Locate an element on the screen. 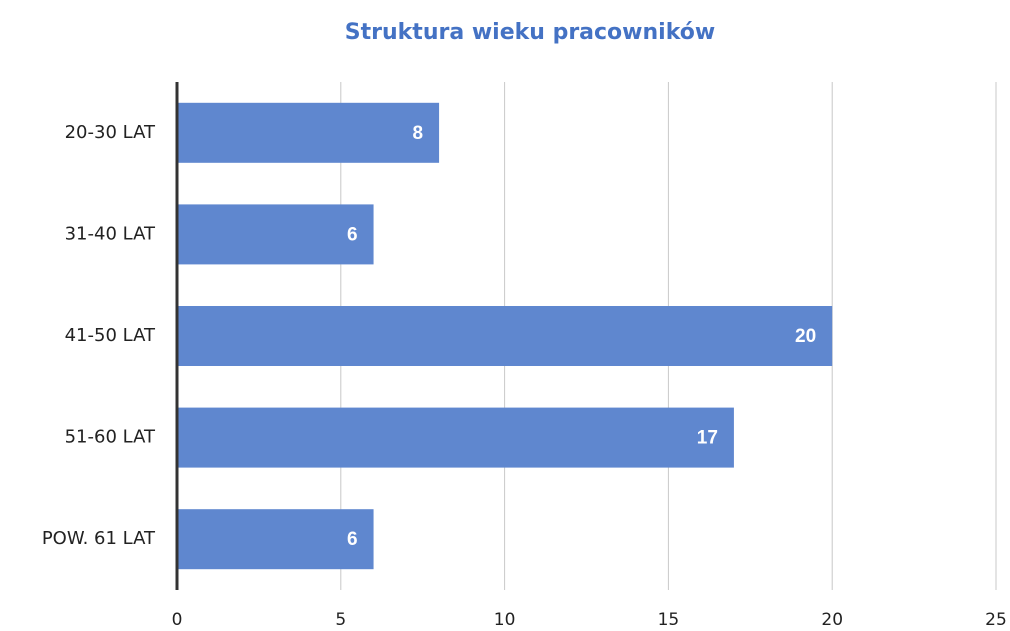  x-tick-label: 10 is located at coordinates (505, 620).